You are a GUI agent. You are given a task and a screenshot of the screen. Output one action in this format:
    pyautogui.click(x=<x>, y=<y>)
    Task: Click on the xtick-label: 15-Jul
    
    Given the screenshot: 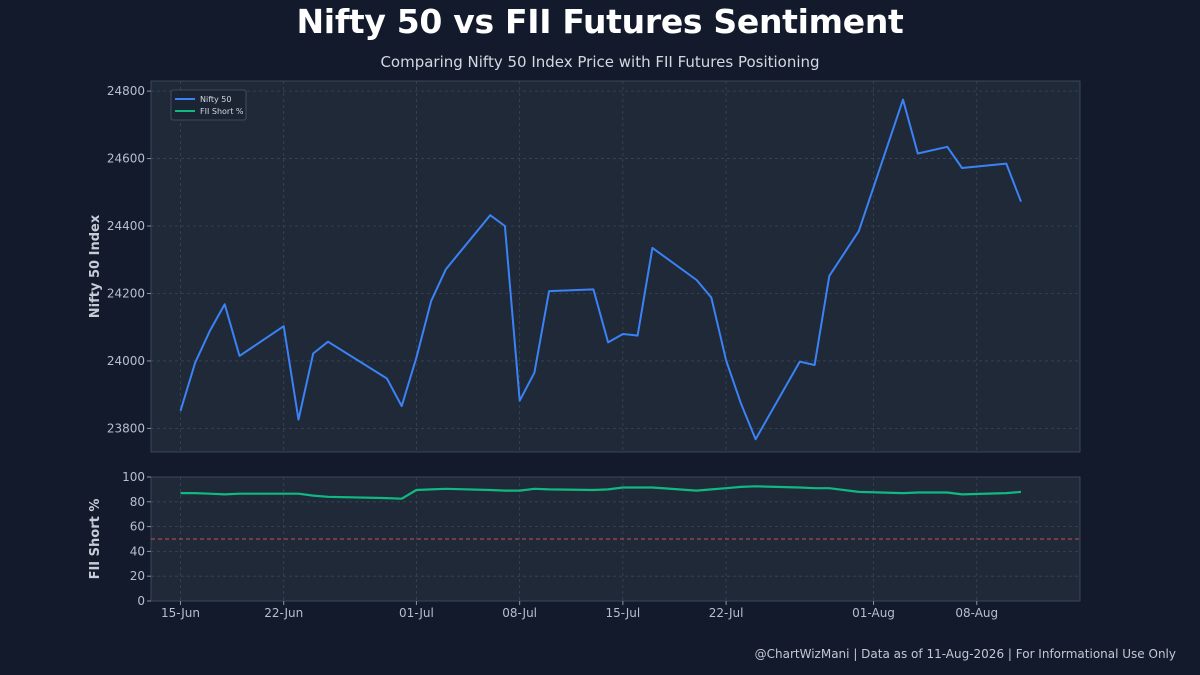 What is the action you would take?
    pyautogui.click(x=622, y=613)
    